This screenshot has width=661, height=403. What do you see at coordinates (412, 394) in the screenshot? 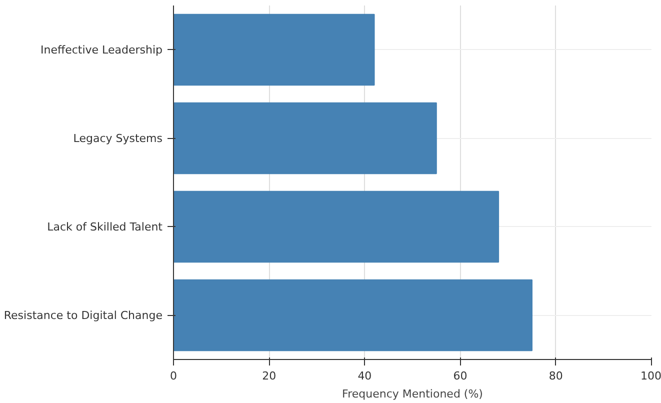
I see `x-axis-title: Frequency Mentioned (%)` at bounding box center [412, 394].